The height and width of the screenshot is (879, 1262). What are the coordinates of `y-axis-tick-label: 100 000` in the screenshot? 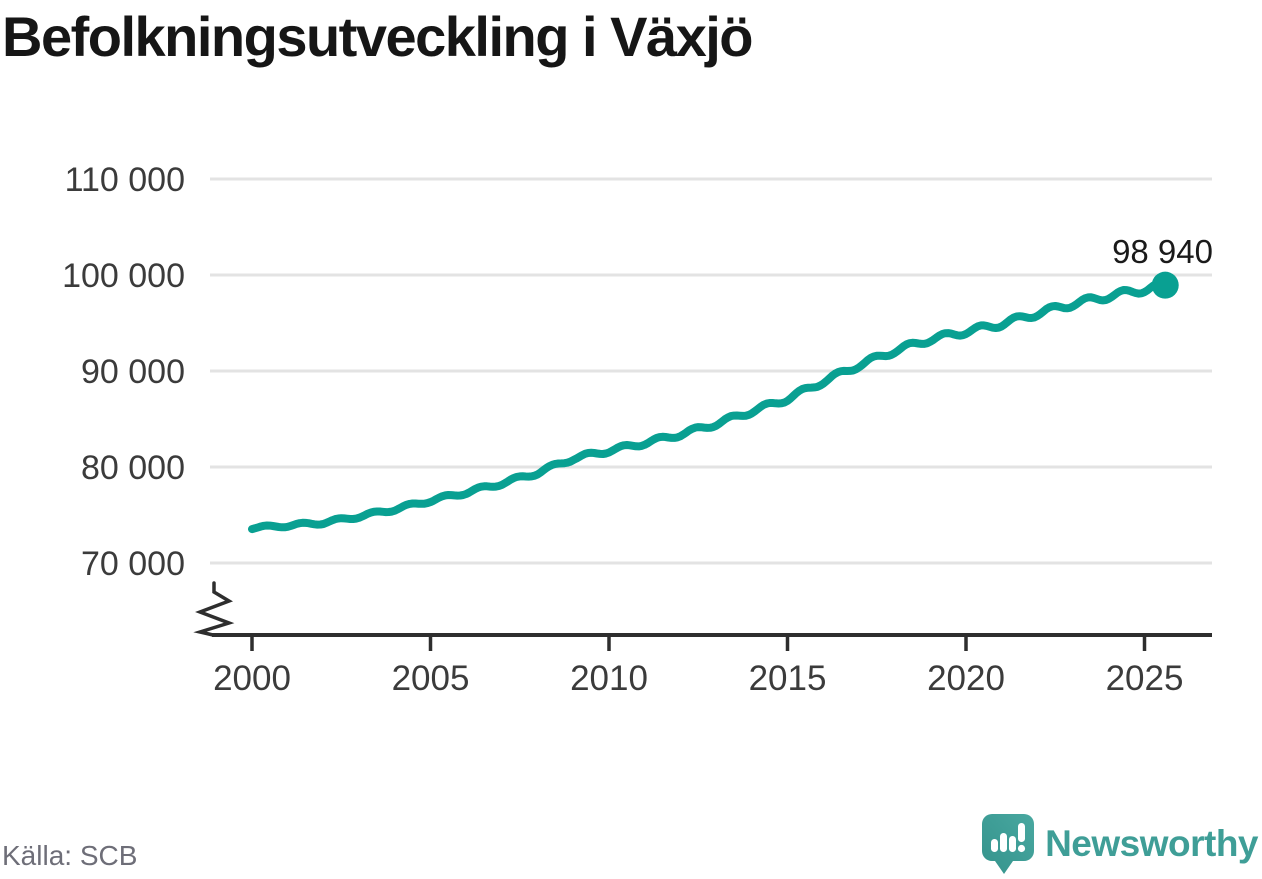 It's located at (123, 276).